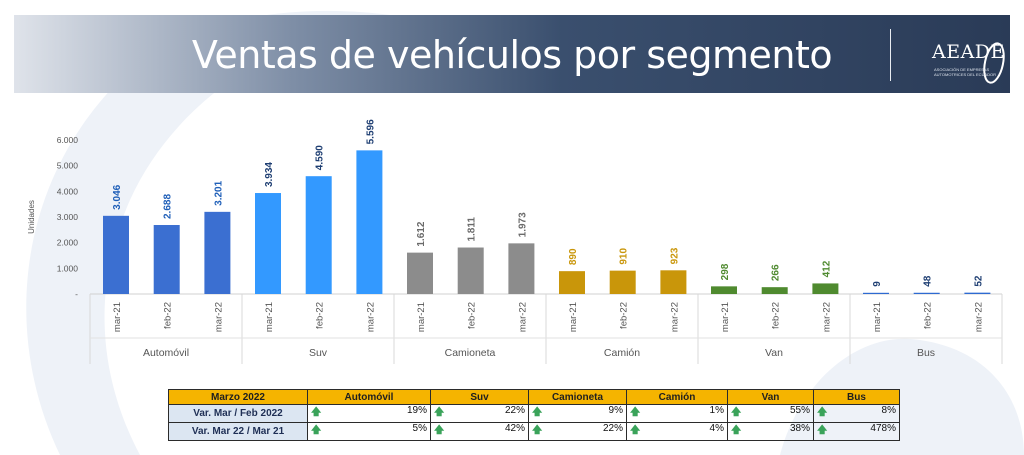 The image size is (1024, 455). Describe the element at coordinates (522, 224) in the screenshot. I see `data-label: 1.973` at that location.